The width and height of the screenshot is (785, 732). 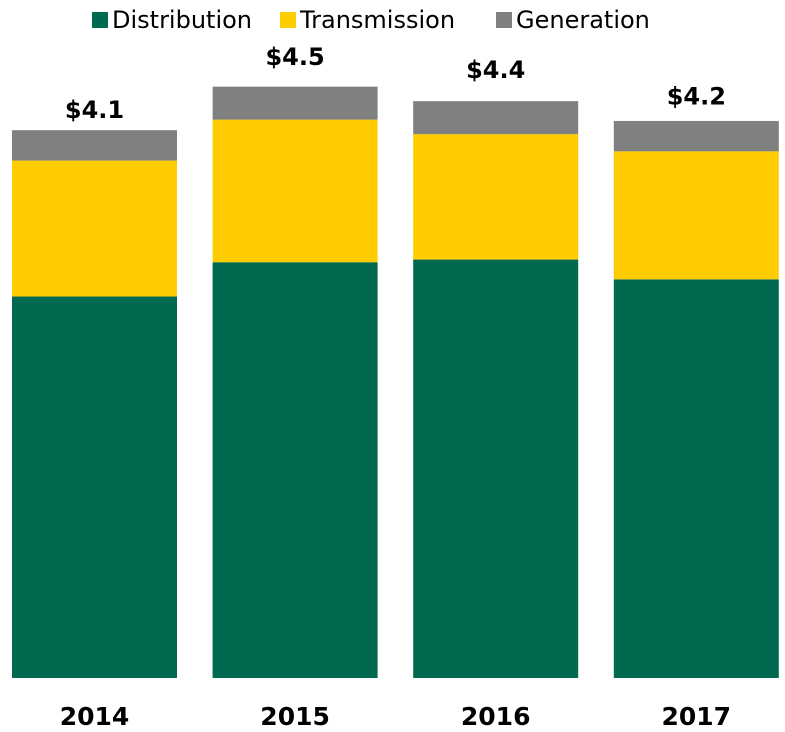 I want to click on total-label: $4.2, so click(x=696, y=97).